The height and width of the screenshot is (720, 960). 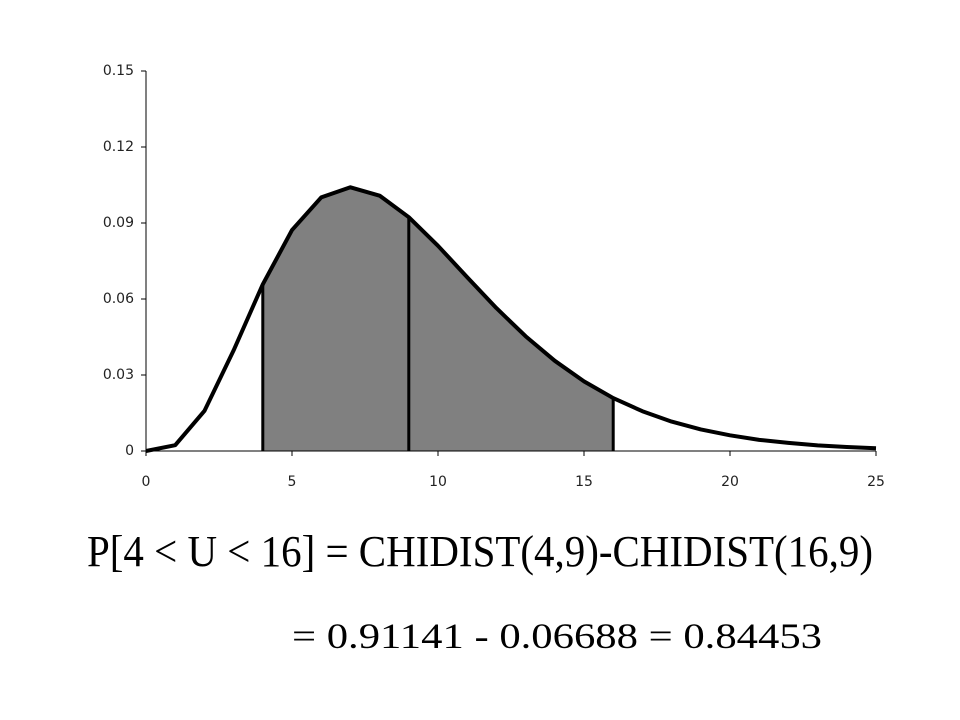 I want to click on x-tick-label: 5, so click(x=292, y=482).